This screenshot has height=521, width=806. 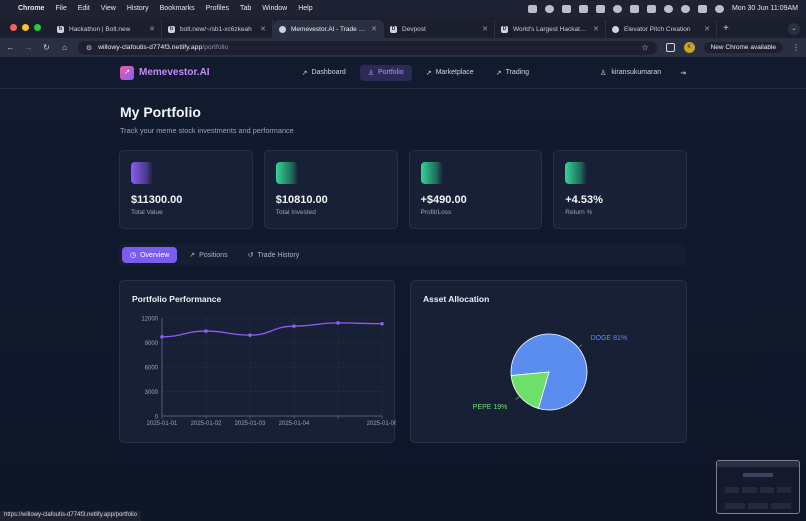 I want to click on tab-title: Memevestor.AI - Trade Meme, so click(x=329, y=29).